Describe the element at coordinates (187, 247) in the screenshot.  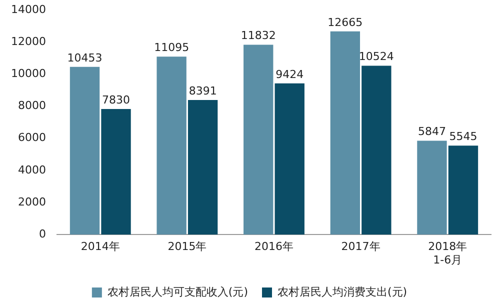
I see `x-tick-label: 2015年` at that location.